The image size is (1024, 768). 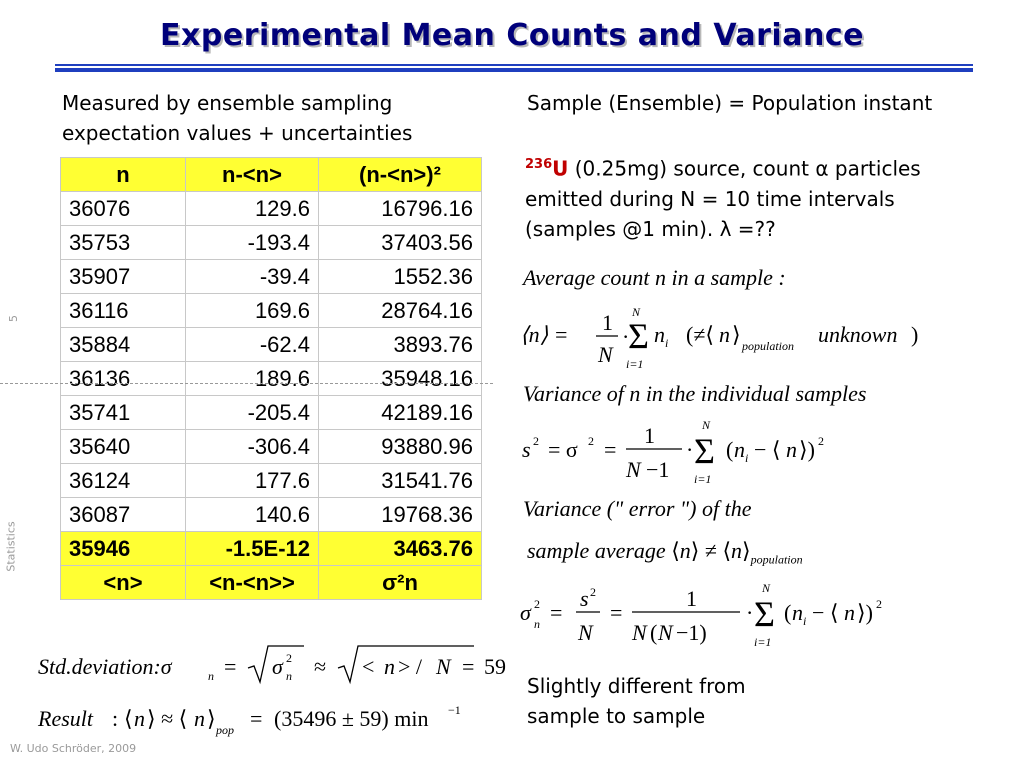 I want to click on result-value: (35496 ± 59) min, so click(x=351, y=718).